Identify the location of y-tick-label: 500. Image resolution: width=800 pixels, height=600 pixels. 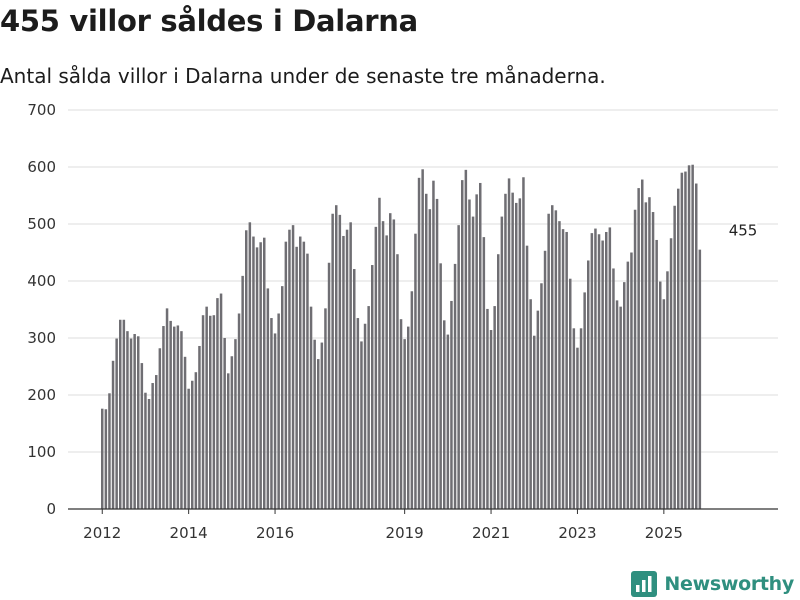
(41, 224).